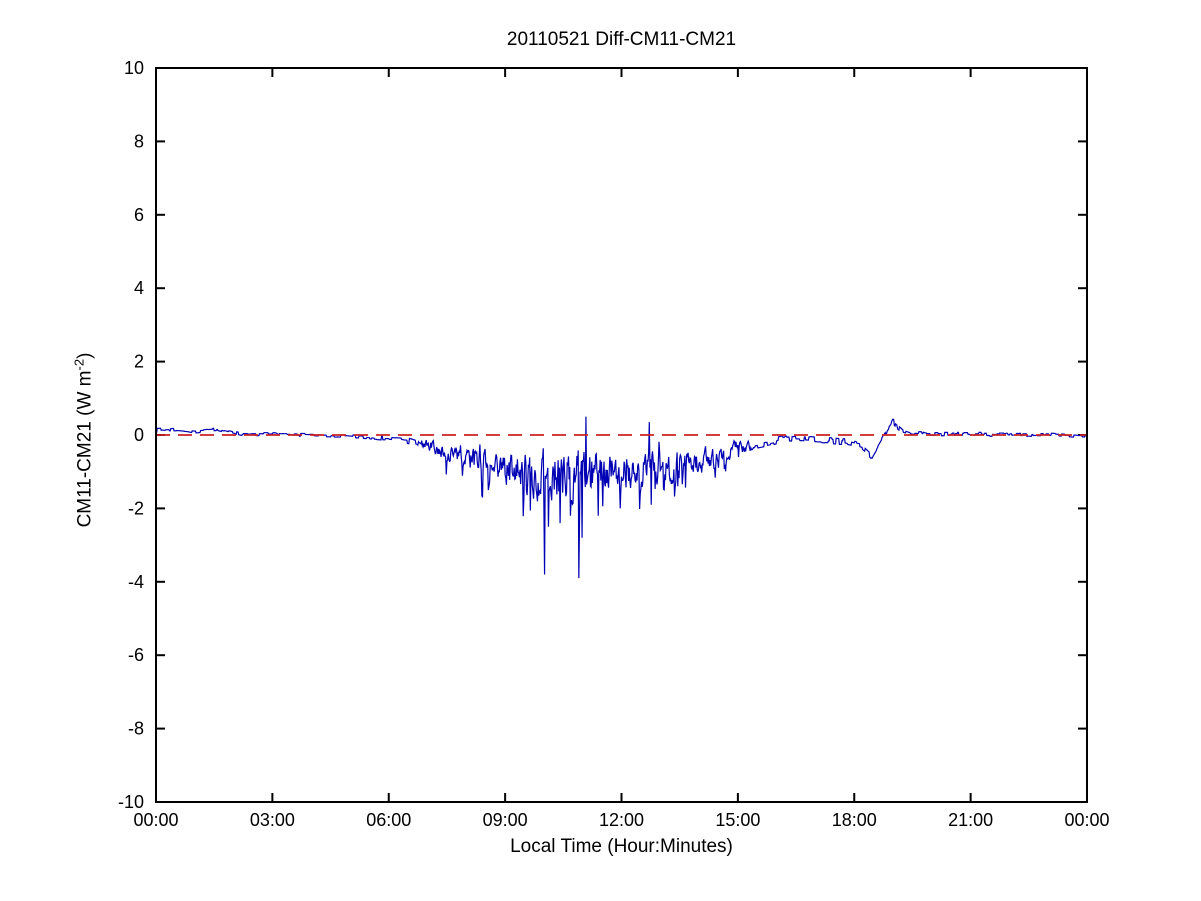 The height and width of the screenshot is (901, 1201). I want to click on y-tick-label: -6, so click(136, 655).